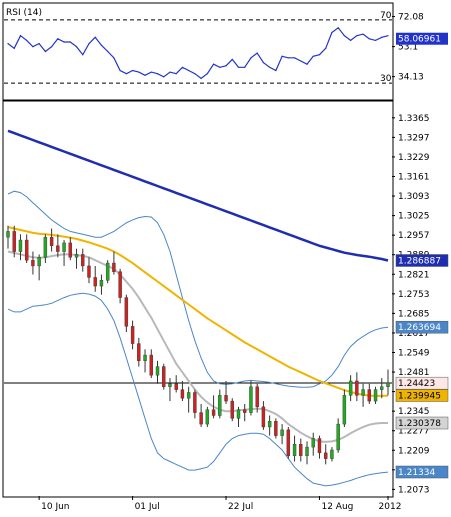 The height and width of the screenshot is (517, 451). What do you see at coordinates (240, 507) in the screenshot?
I see `price-xtick-label: 22 Jul` at bounding box center [240, 507].